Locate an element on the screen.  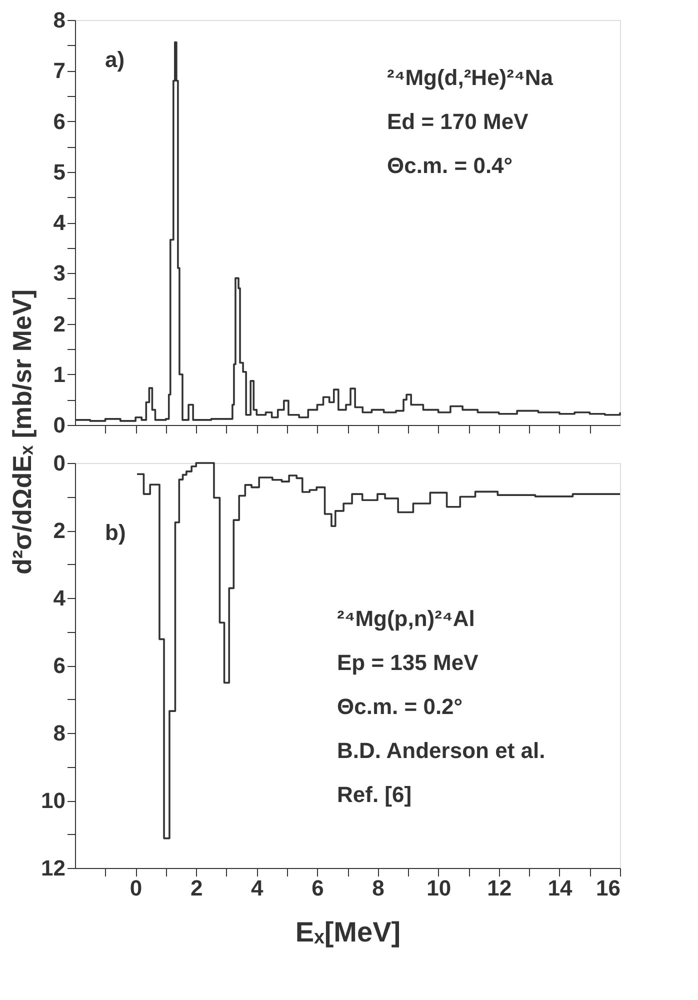
y-tick-label: 3 is located at coordinates (59, 273).